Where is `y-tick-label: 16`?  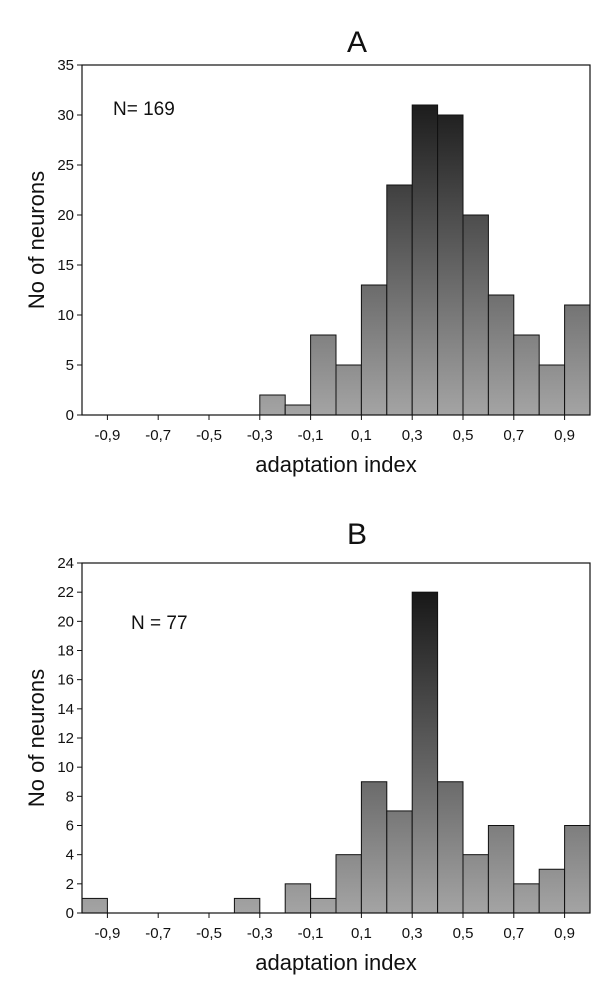 y-tick-label: 16 is located at coordinates (65, 680).